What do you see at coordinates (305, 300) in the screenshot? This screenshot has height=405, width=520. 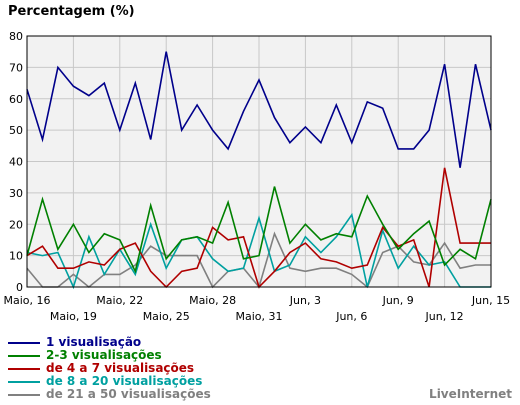 I see `x-tick-label: Jun, 3` at bounding box center [305, 300].